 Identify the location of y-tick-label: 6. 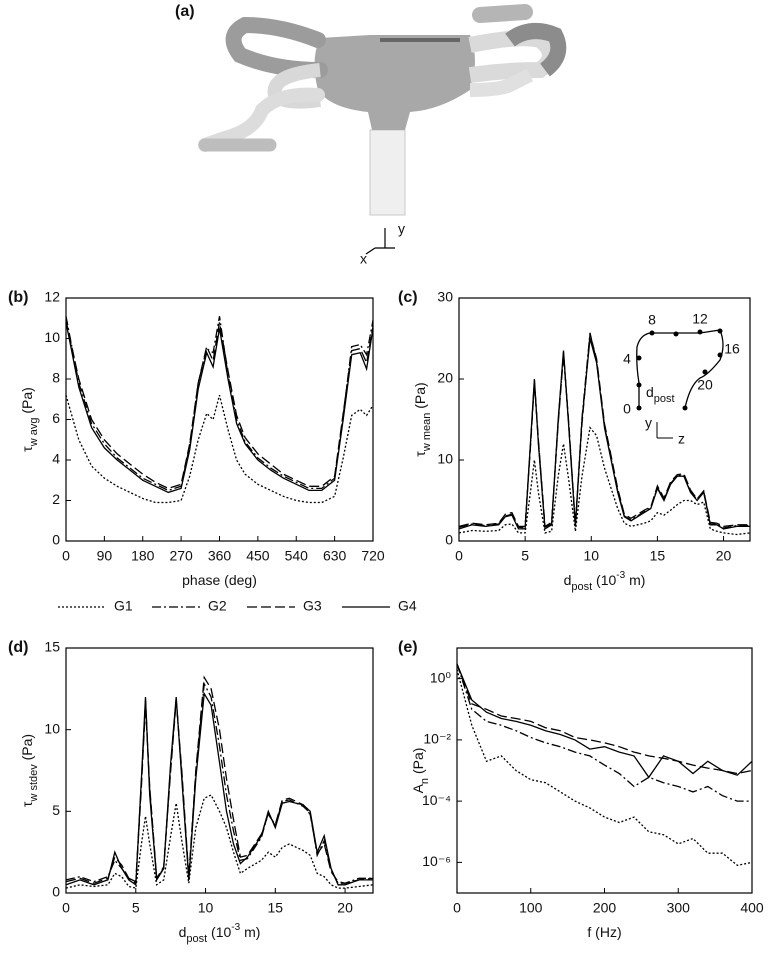
(56, 418).